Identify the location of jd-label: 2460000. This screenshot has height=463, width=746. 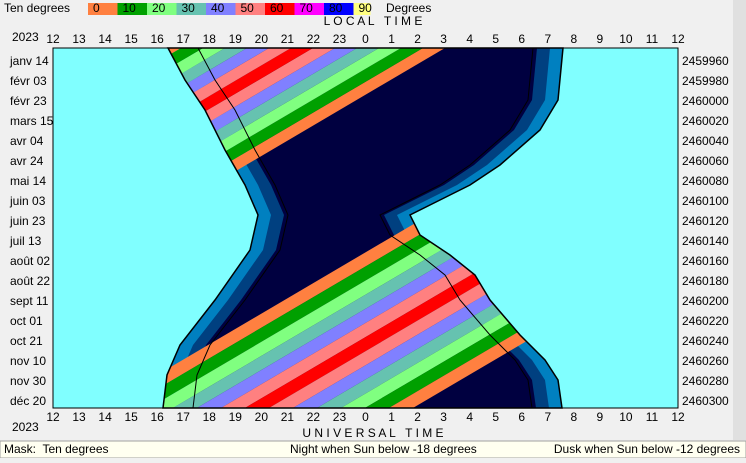
(705, 101).